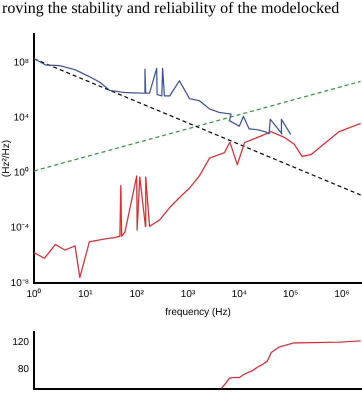 This screenshot has height=397, width=362. Describe the element at coordinates (21, 63) in the screenshot. I see `y-tick-label: 10⁸` at that location.